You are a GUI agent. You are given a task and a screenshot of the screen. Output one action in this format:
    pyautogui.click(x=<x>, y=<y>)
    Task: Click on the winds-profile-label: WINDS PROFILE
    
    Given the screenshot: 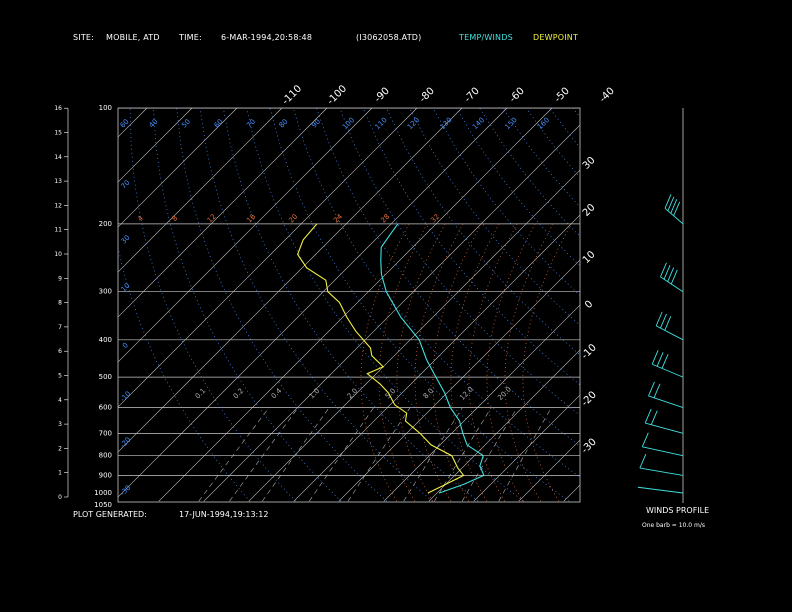 What is the action you would take?
    pyautogui.click(x=678, y=510)
    